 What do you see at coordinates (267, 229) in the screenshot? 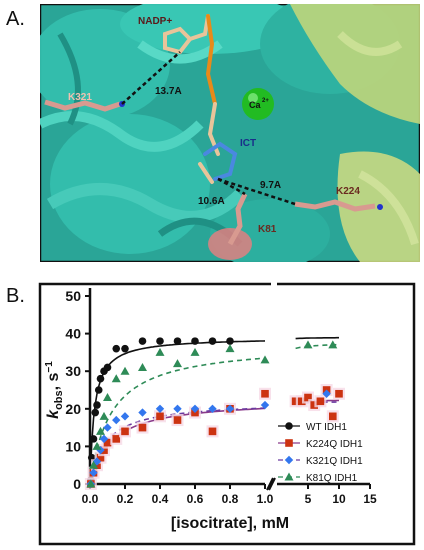
I see `k81-label: K81` at bounding box center [267, 229].